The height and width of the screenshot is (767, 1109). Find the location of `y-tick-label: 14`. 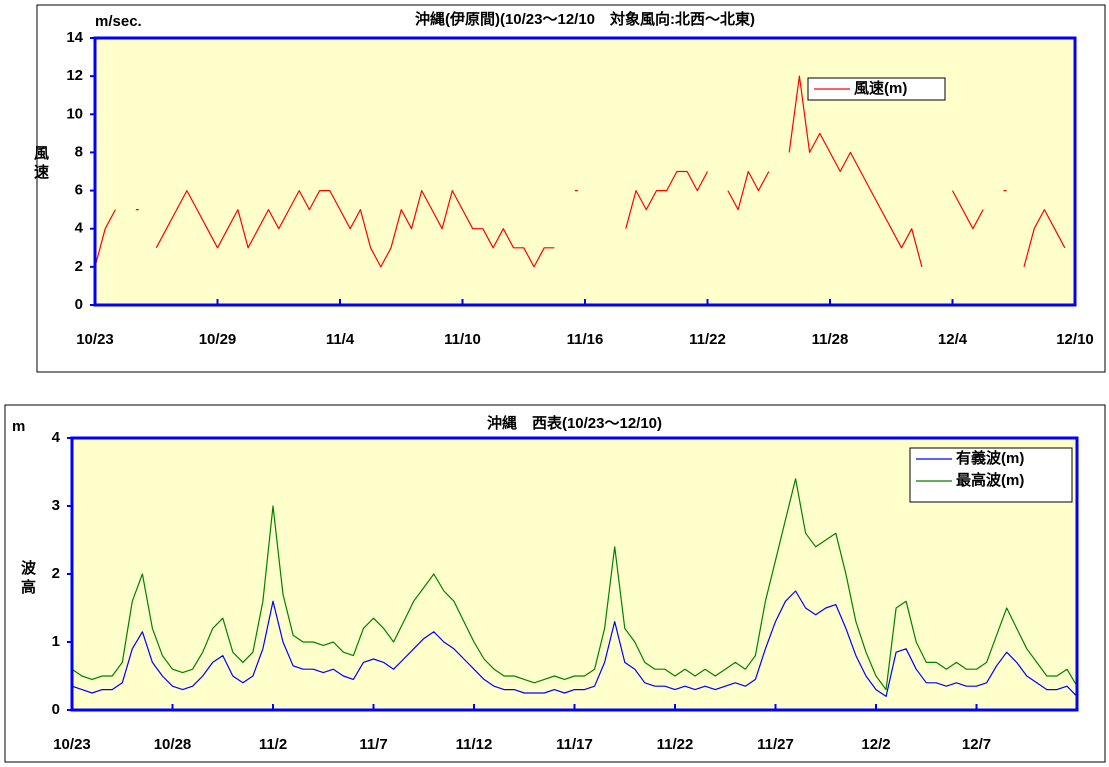

y-tick-label: 14 is located at coordinates (74, 37).